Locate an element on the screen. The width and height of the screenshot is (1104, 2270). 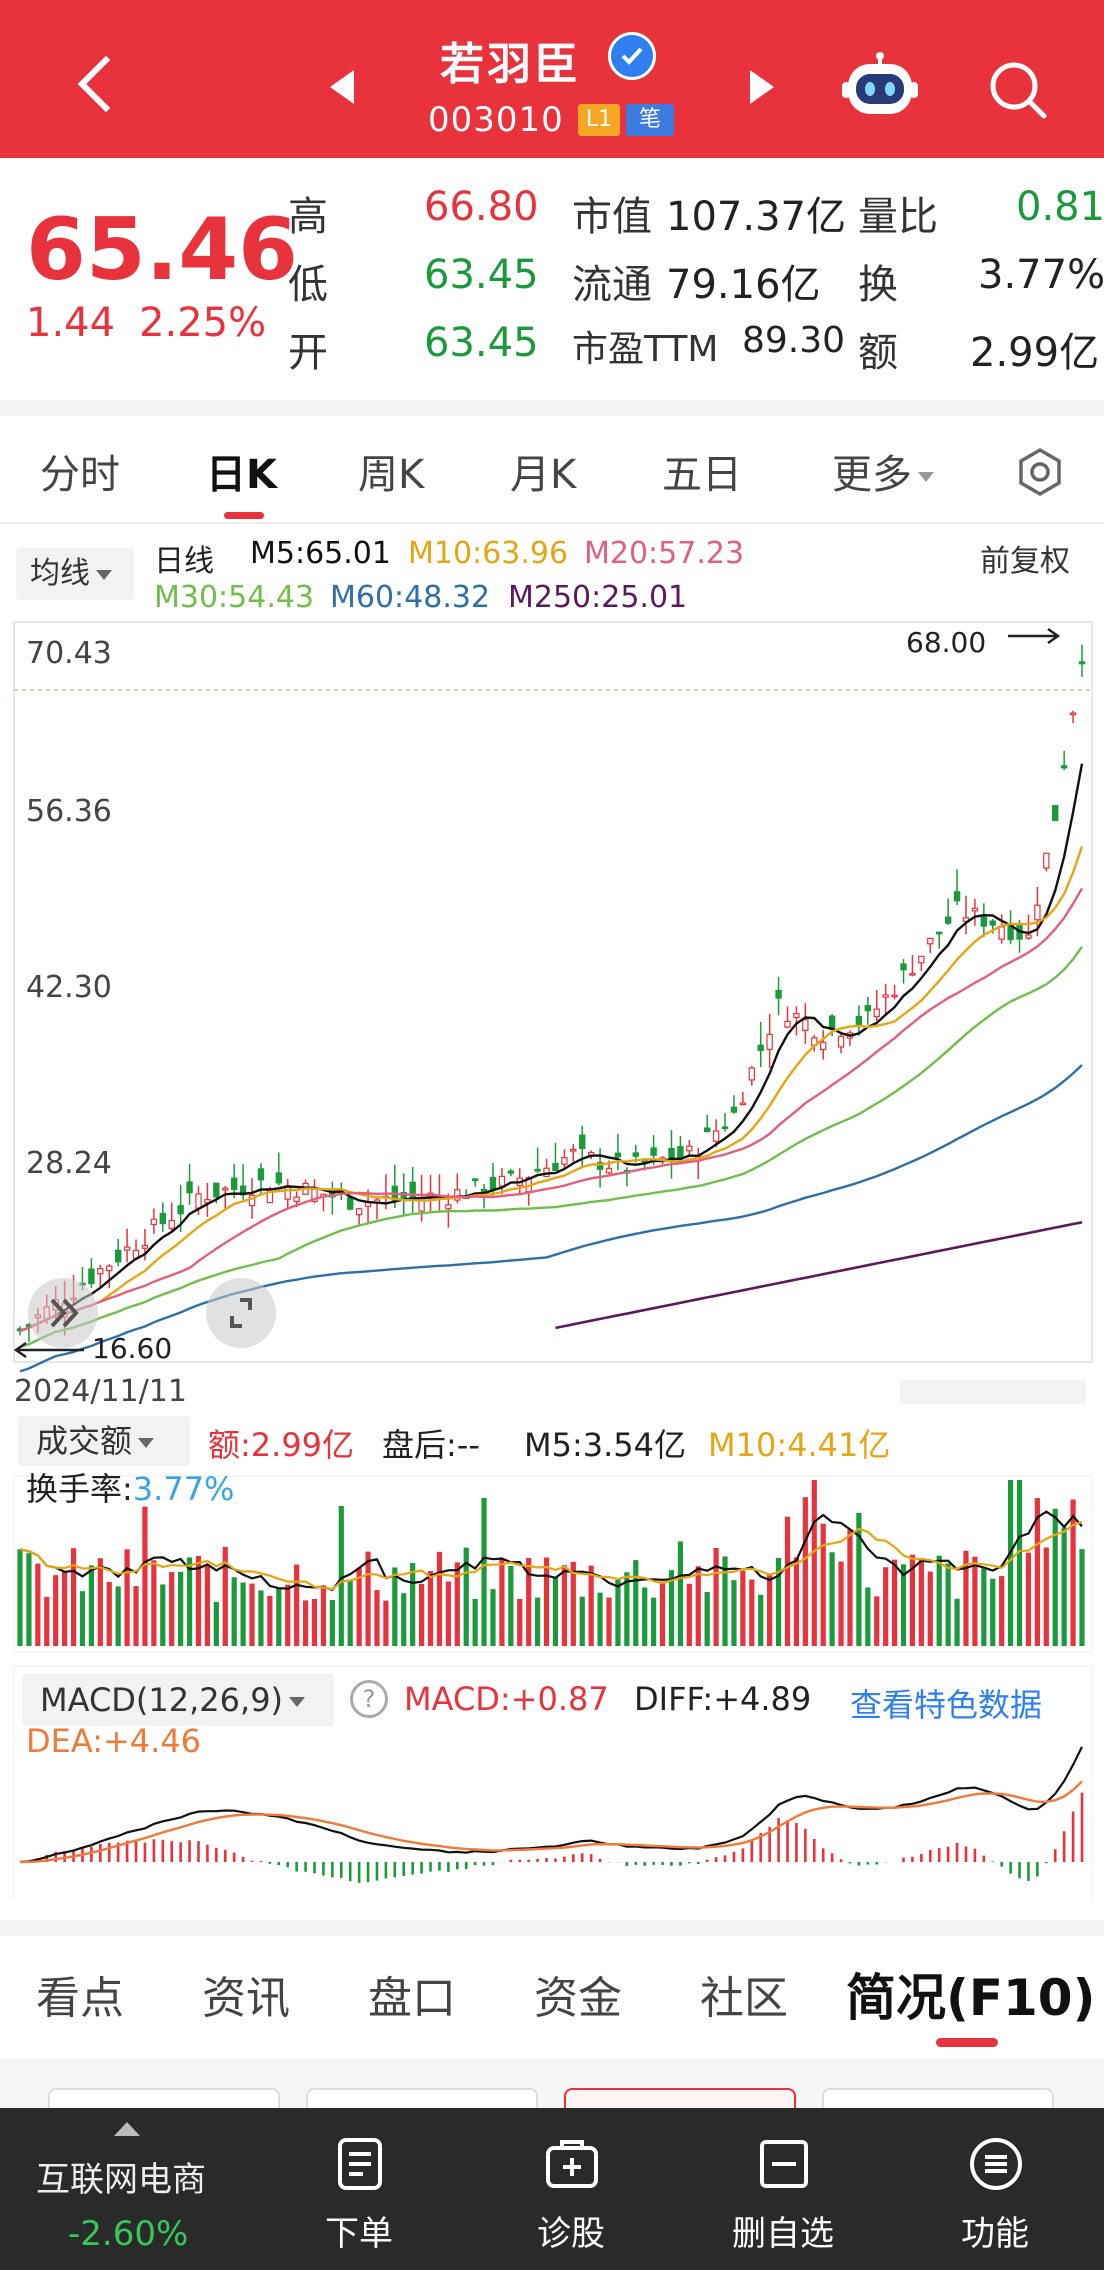
tab-monthly-k: 月K is located at coordinates (543, 475).